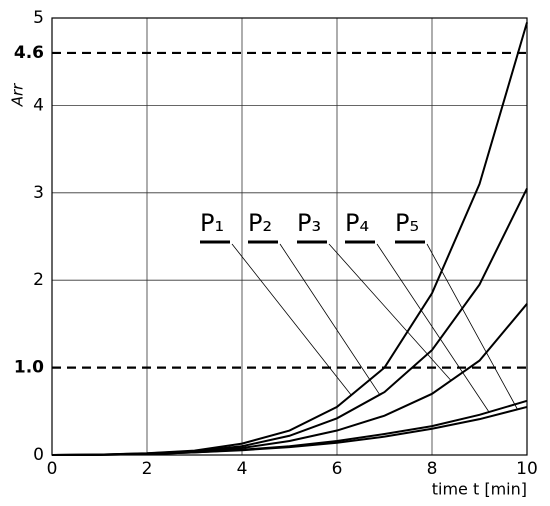 The image size is (550, 506). I want to click on legend-label: P₁, so click(212, 223).